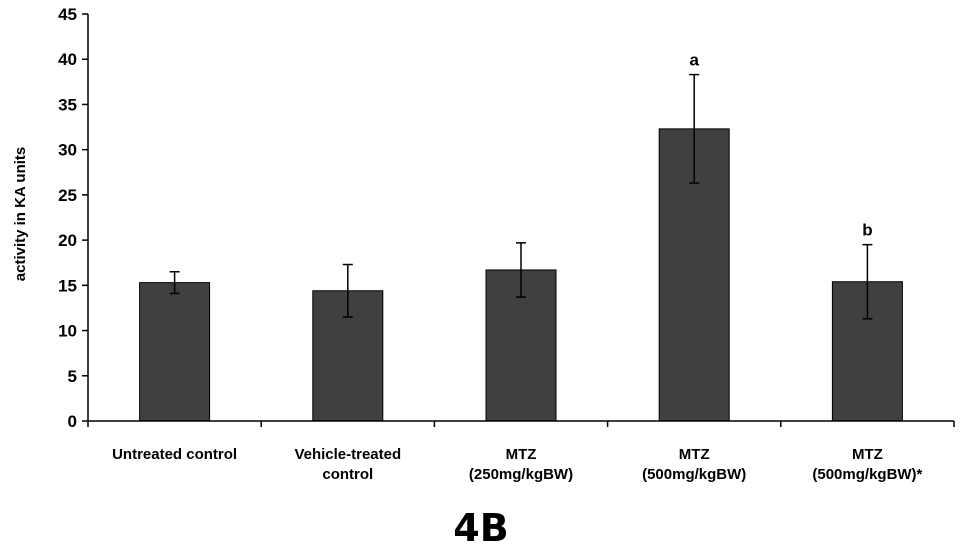  I want to click on y-axis-label: activity in KA units, so click(20, 214).